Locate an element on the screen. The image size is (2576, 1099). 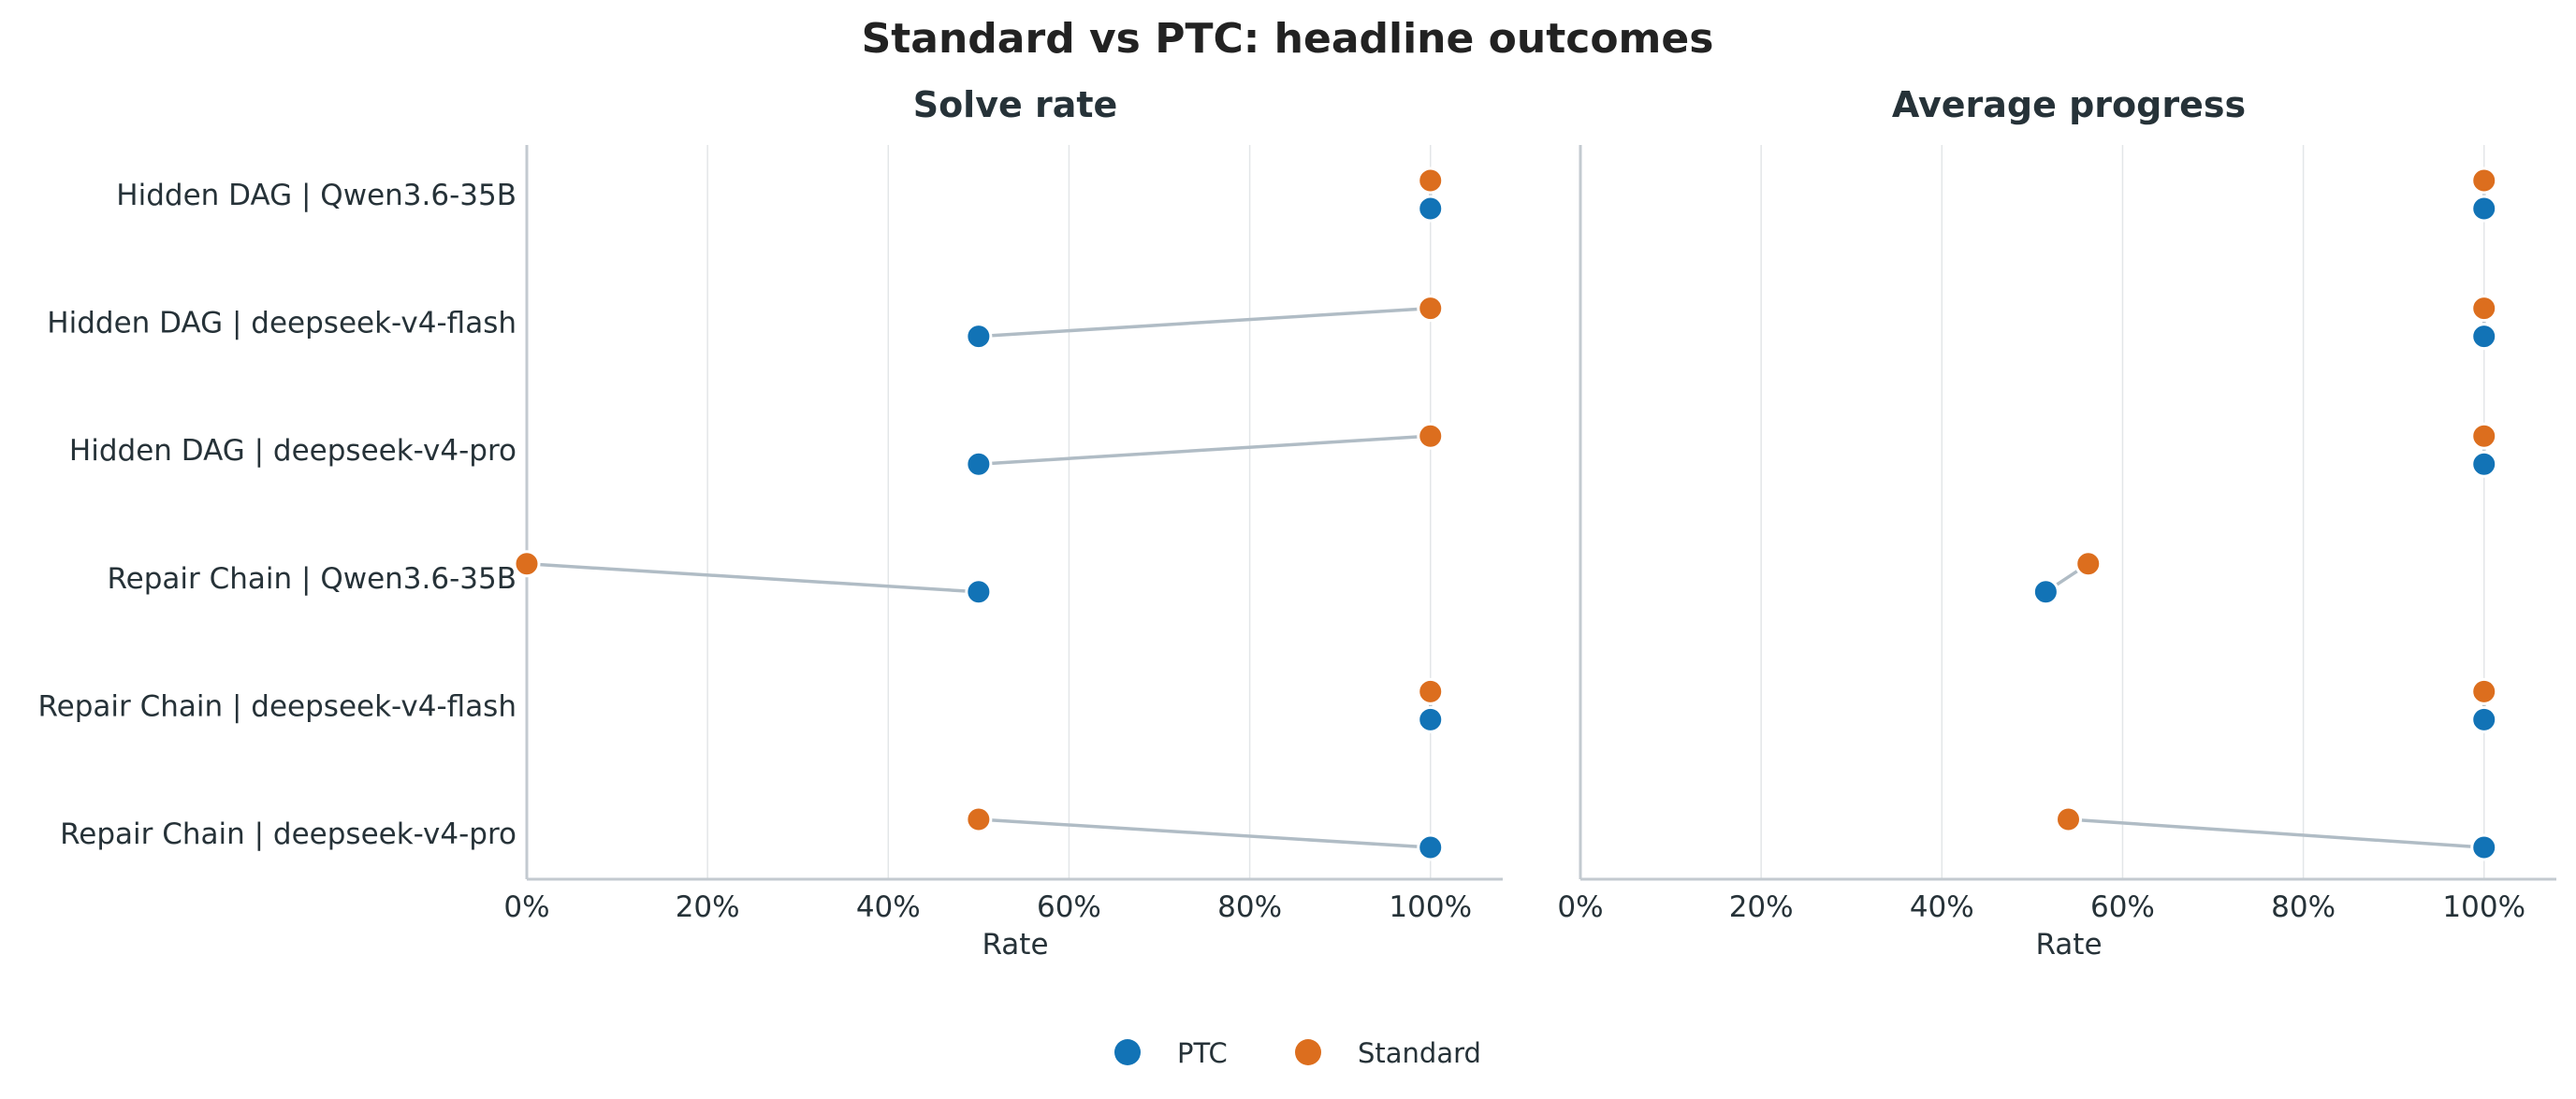
legend: PTC Standard is located at coordinates (1297, 1053).